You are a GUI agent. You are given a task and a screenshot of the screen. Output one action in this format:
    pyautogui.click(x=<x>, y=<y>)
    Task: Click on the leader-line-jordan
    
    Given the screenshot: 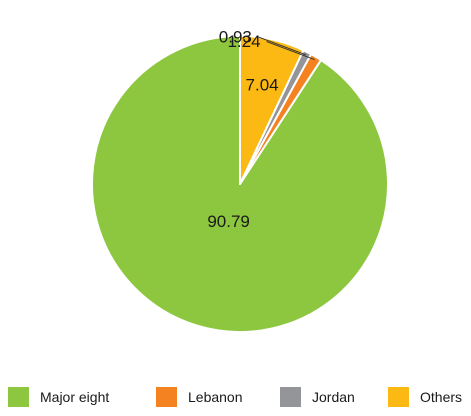 What is the action you would take?
    pyautogui.click(x=282, y=46)
    